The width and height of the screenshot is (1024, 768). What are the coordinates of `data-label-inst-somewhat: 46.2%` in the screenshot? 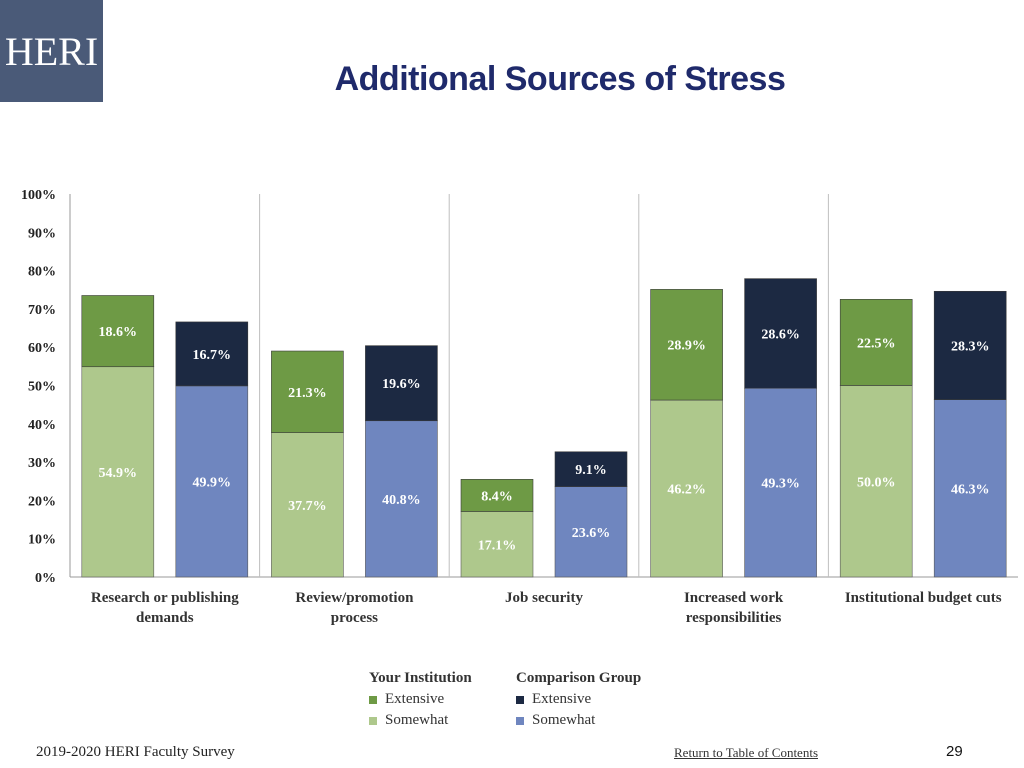 It's located at (686, 490).